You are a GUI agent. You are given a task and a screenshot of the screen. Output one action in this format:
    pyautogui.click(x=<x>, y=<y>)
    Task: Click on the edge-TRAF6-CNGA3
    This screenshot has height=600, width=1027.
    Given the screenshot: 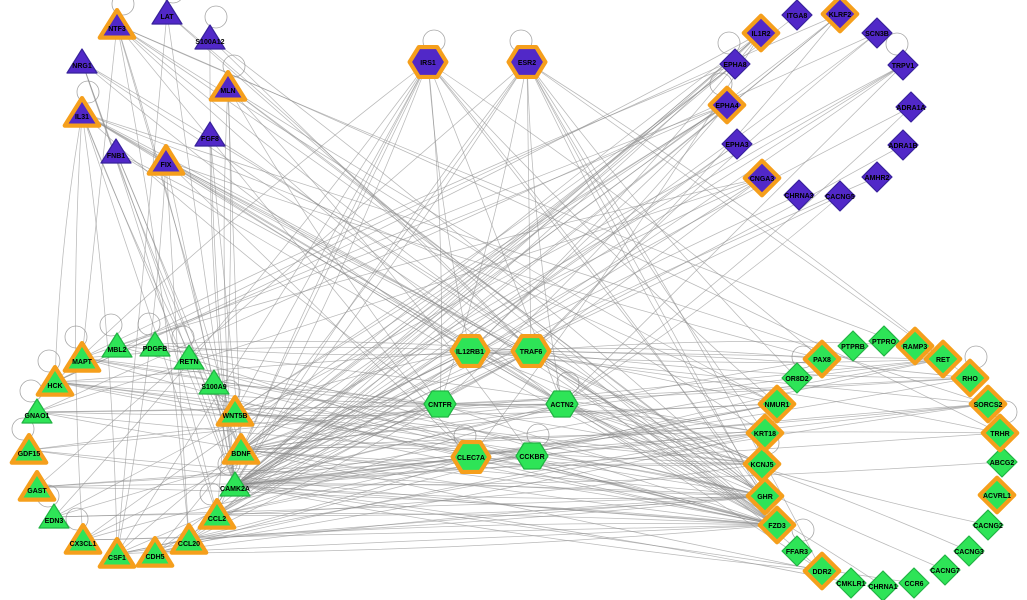 What is the action you would take?
    pyautogui.click(x=646, y=264)
    